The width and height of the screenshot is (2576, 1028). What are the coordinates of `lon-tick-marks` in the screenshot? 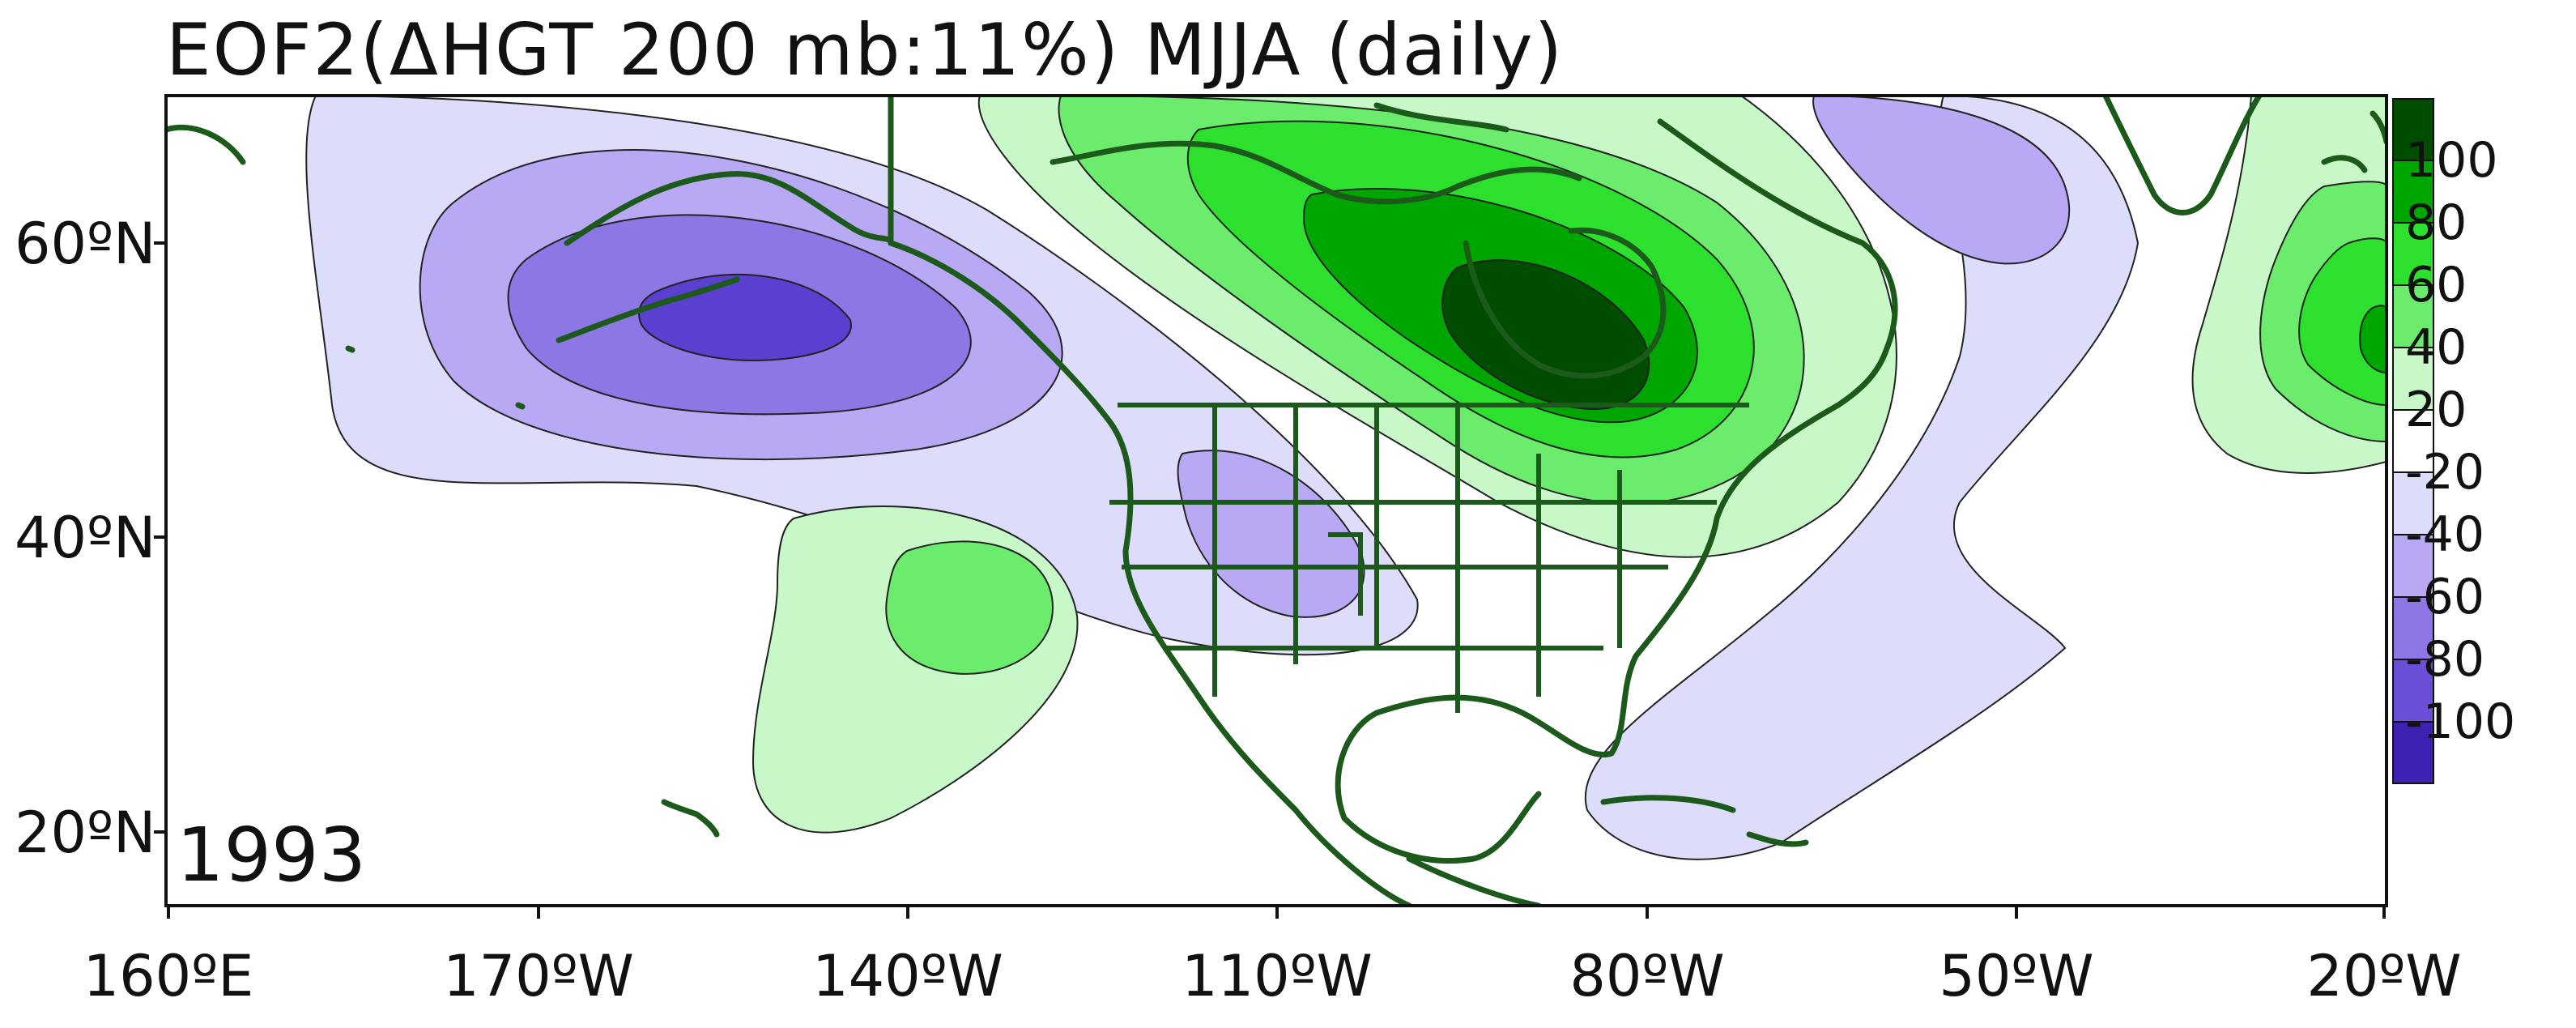 It's located at (1276, 912).